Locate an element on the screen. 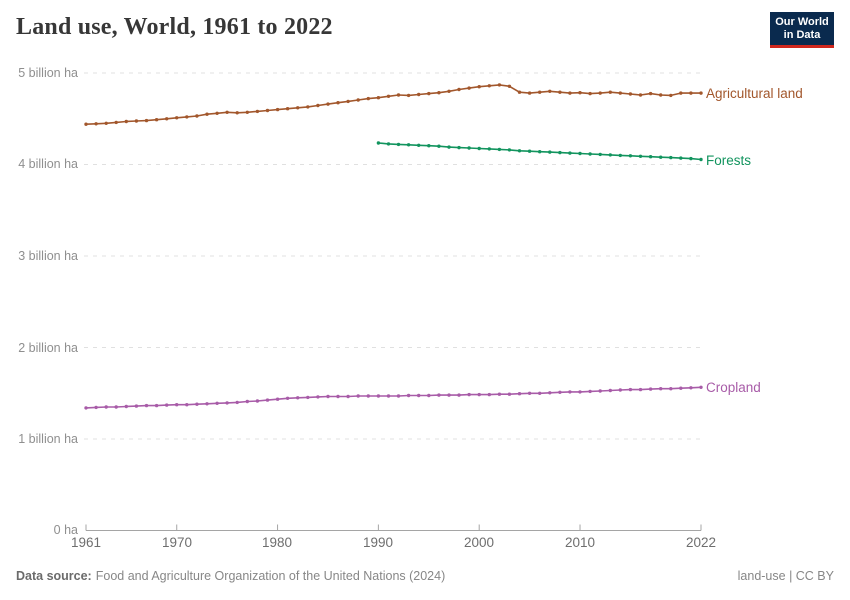 The image size is (850, 600). y-axis-label-2: 2 billion ha is located at coordinates (48, 348).